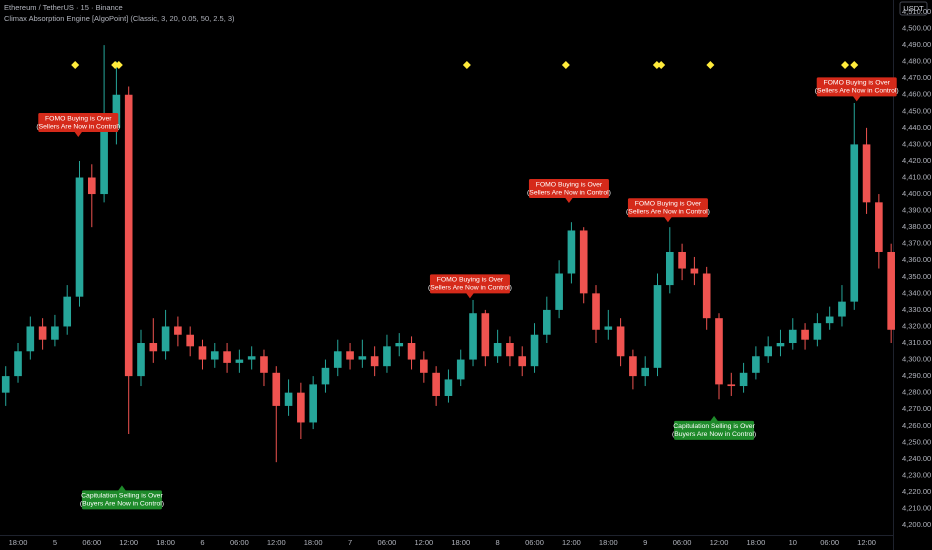 The image size is (932, 550). What do you see at coordinates (916, 508) in the screenshot?
I see `y-tick-label: 4,210.00` at bounding box center [916, 508].